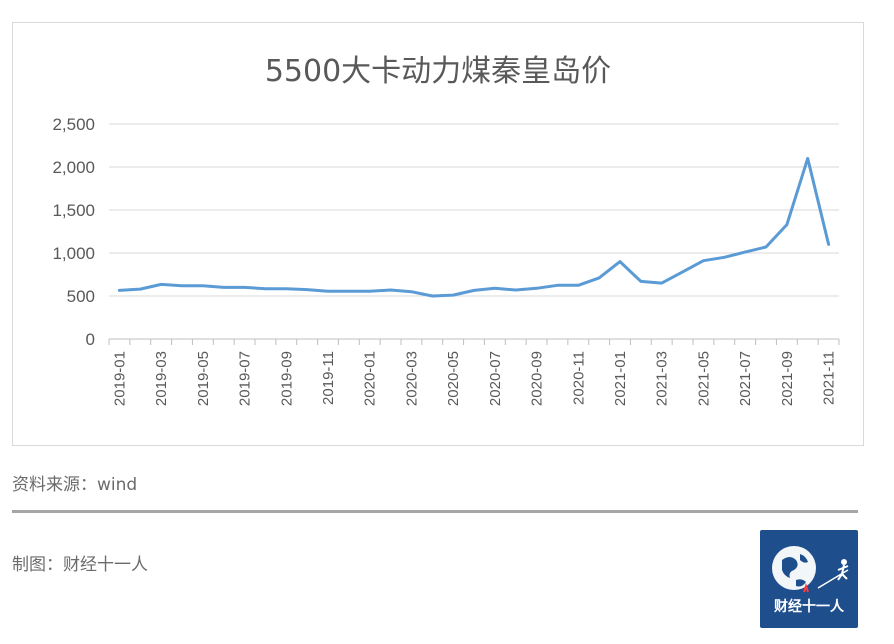 The height and width of the screenshot is (644, 894). Describe the element at coordinates (453, 378) in the screenshot. I see `x-tick-label: 2020-05` at that location.